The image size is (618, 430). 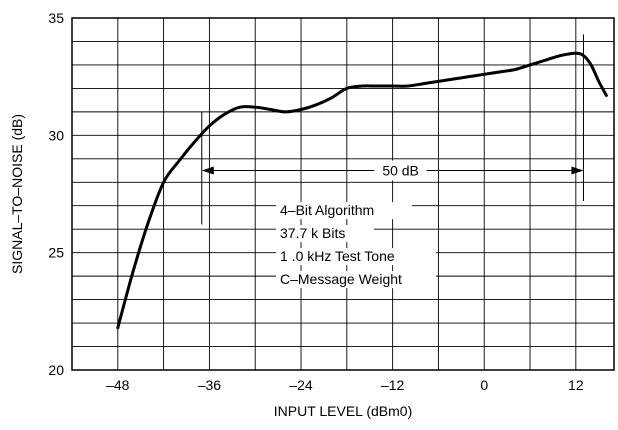 I want to click on x-tick-label: –12, so click(x=393, y=385).